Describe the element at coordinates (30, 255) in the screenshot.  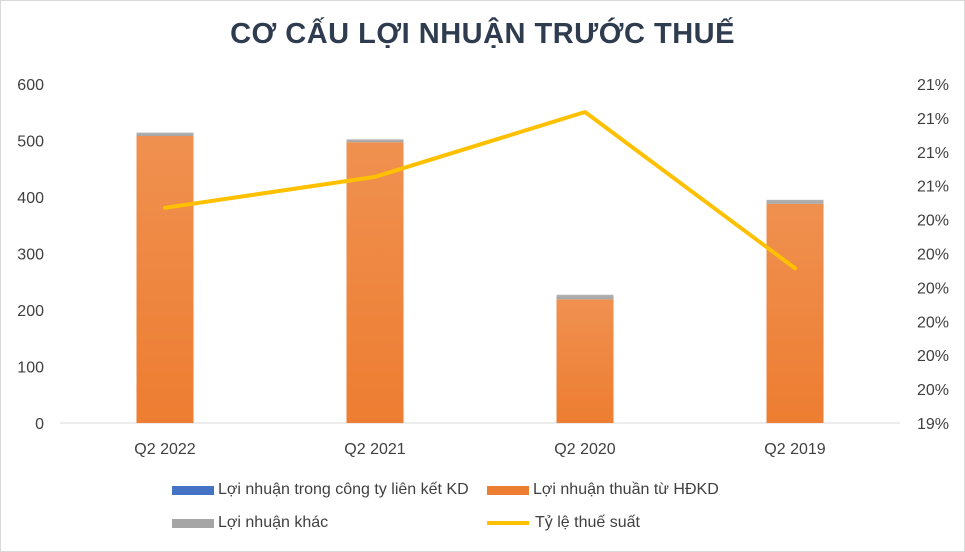
I see `y-tick-label: 300` at that location.